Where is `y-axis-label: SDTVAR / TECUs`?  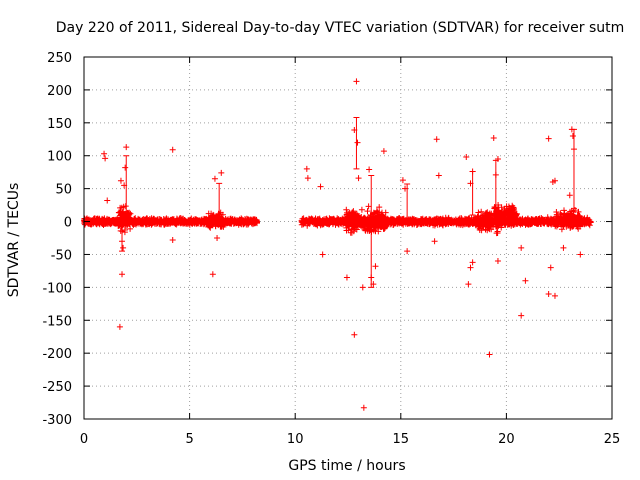
y-axis-label: SDTVAR / TECUs is located at coordinates (14, 240).